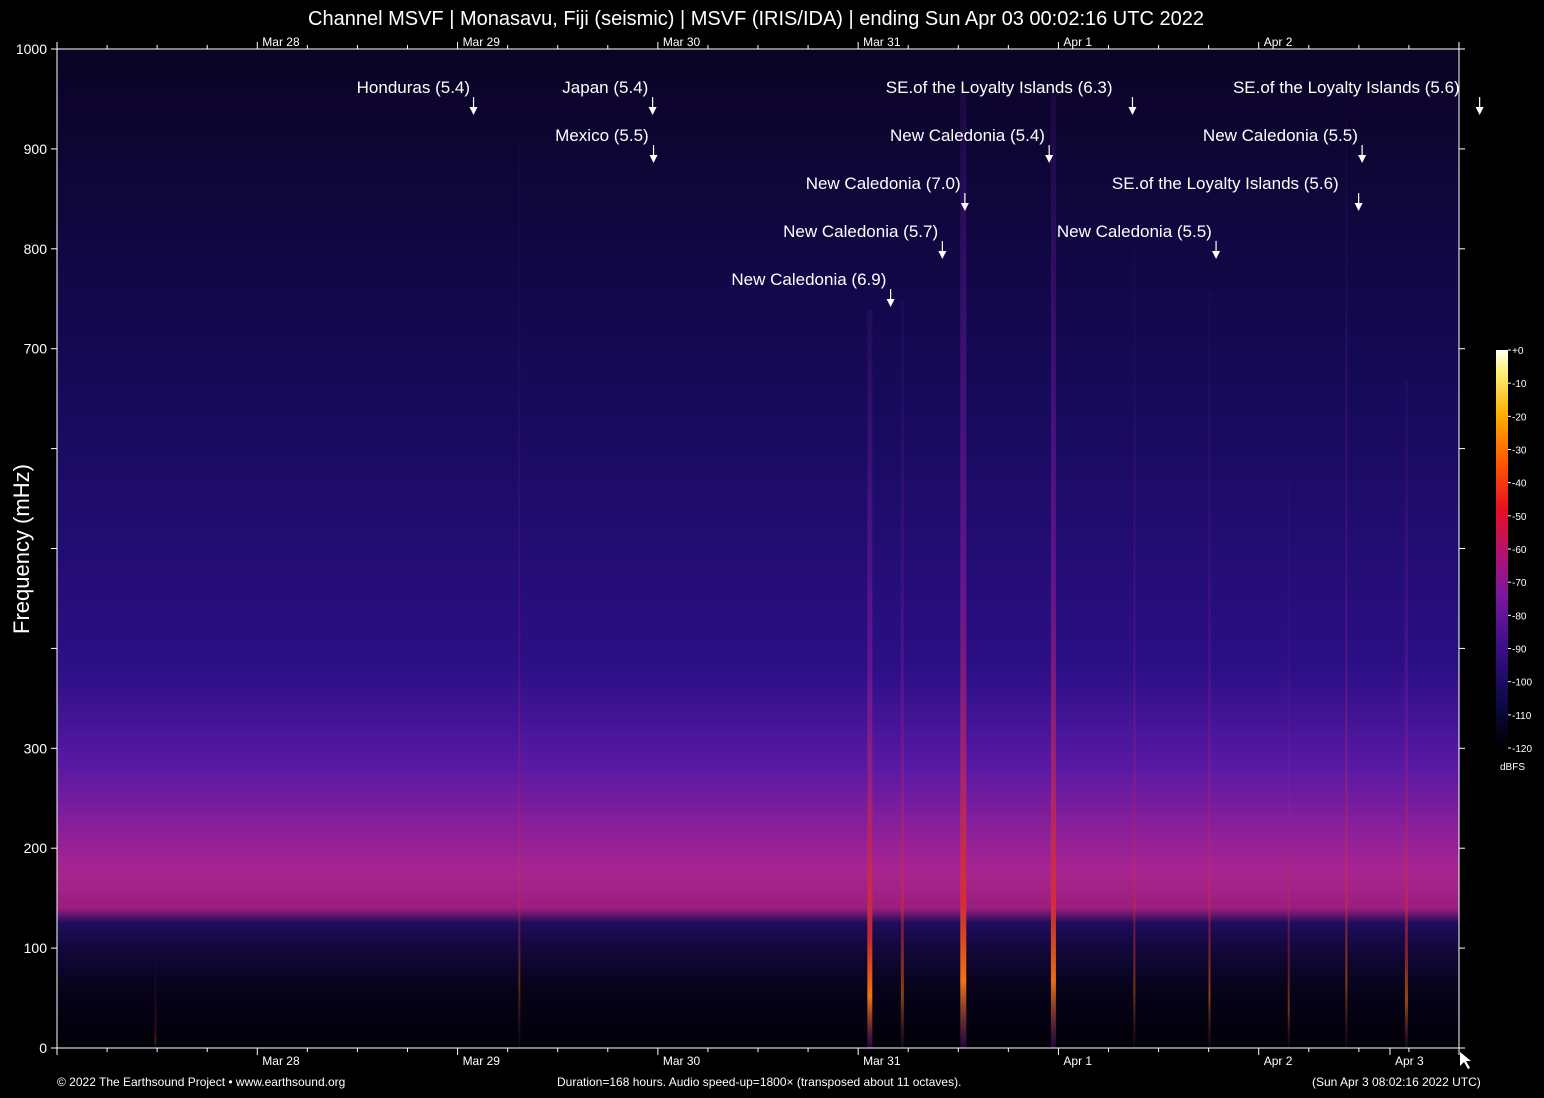 This screenshot has height=1098, width=1544. I want to click on y-tick-label: 200, so click(36, 848).